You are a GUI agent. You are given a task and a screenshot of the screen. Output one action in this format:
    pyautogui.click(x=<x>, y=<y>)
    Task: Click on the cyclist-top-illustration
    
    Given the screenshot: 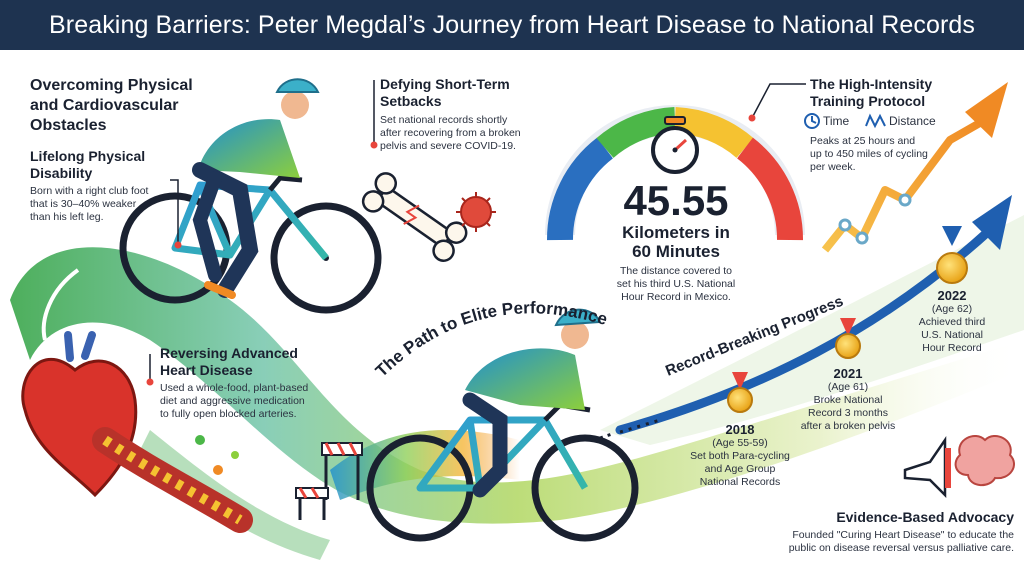 What is the action you would take?
    pyautogui.click(x=250, y=196)
    